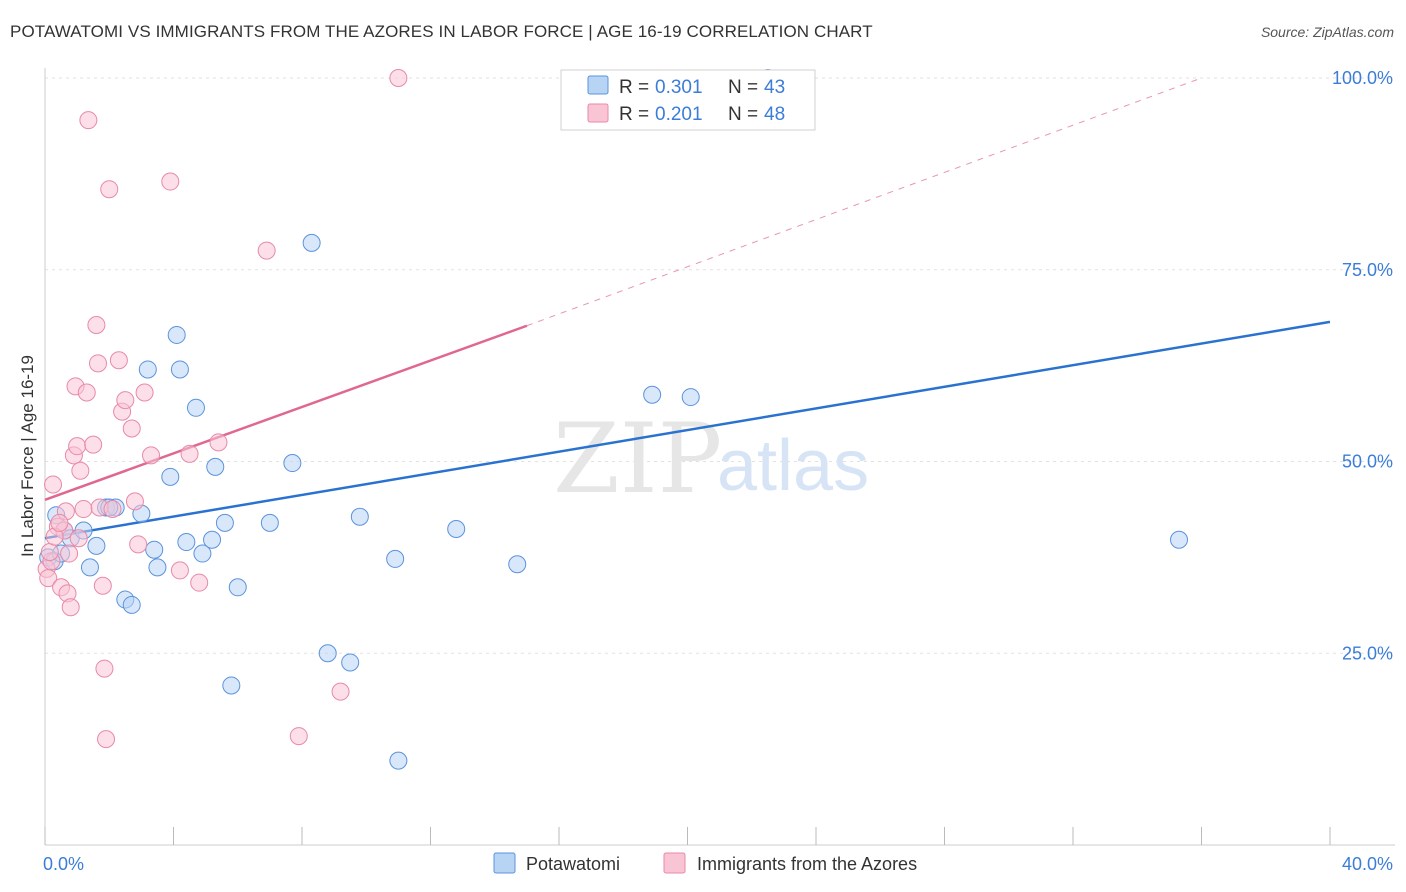  What do you see at coordinates (1367, 864) in the screenshot?
I see `x-tick-label-max: 40.0%` at bounding box center [1367, 864].